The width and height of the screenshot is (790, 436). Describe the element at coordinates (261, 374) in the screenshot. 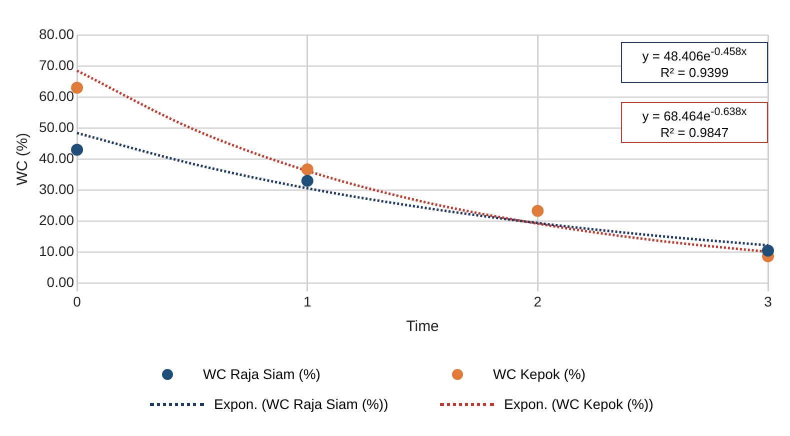

I see `legend-label: WC Raja Siam (%)` at that location.